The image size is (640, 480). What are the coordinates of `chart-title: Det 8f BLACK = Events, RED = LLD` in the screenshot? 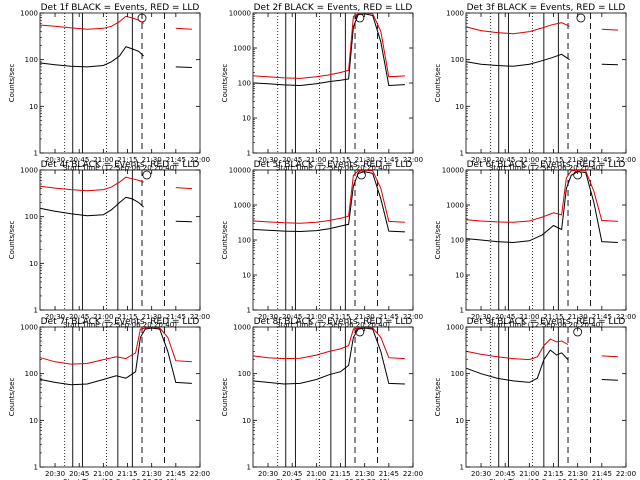 It's located at (333, 322).